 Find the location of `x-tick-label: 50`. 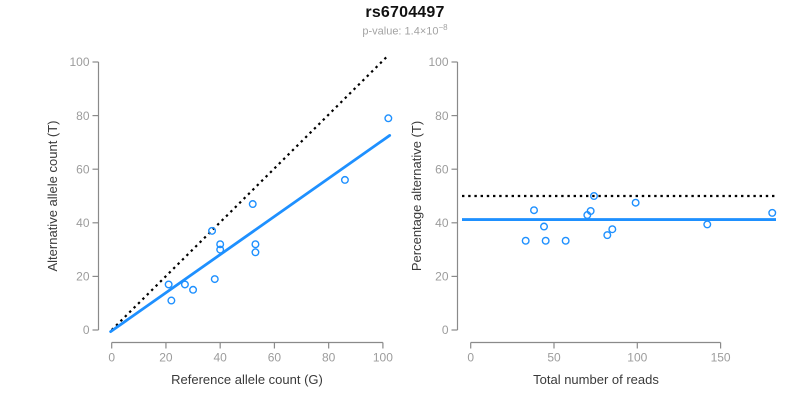

x-tick-label: 50 is located at coordinates (554, 358).